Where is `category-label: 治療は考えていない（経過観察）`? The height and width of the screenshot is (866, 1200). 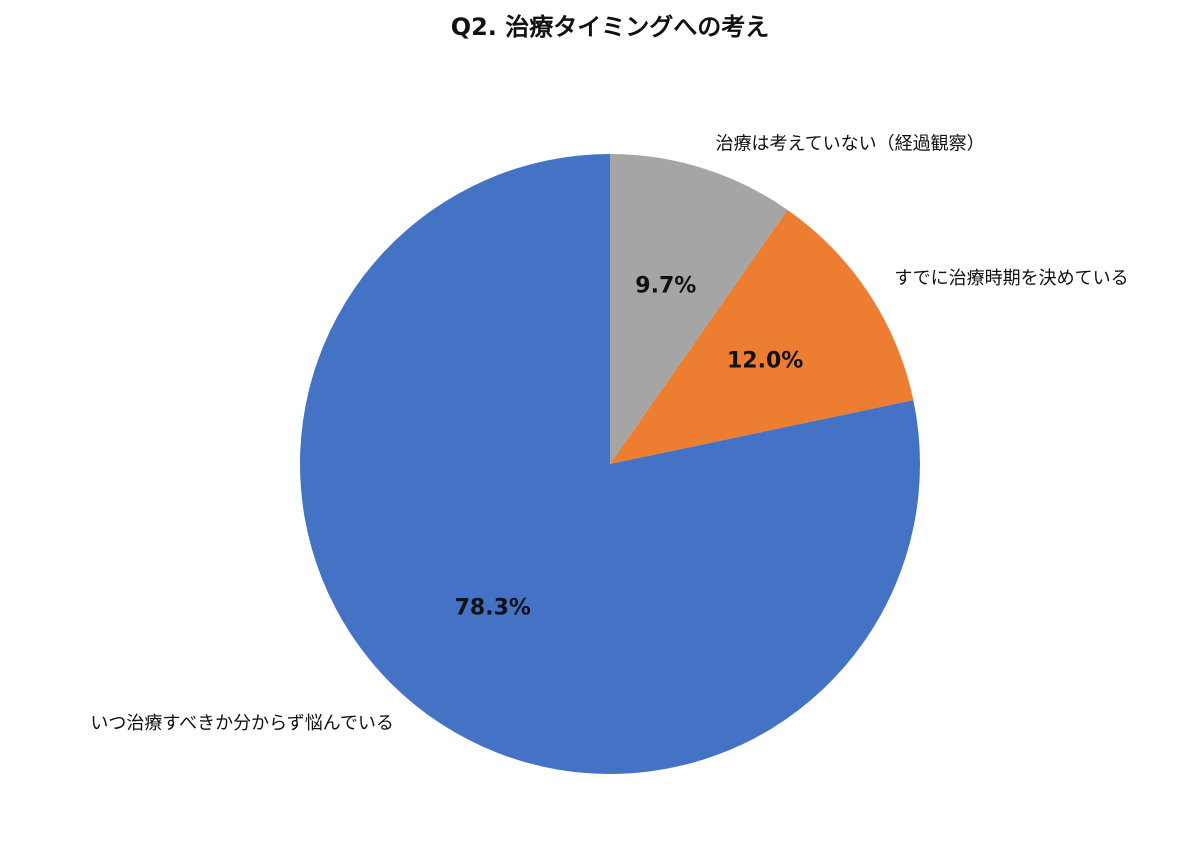 category-label: 治療は考えていない（経過観察） is located at coordinates (850, 143).